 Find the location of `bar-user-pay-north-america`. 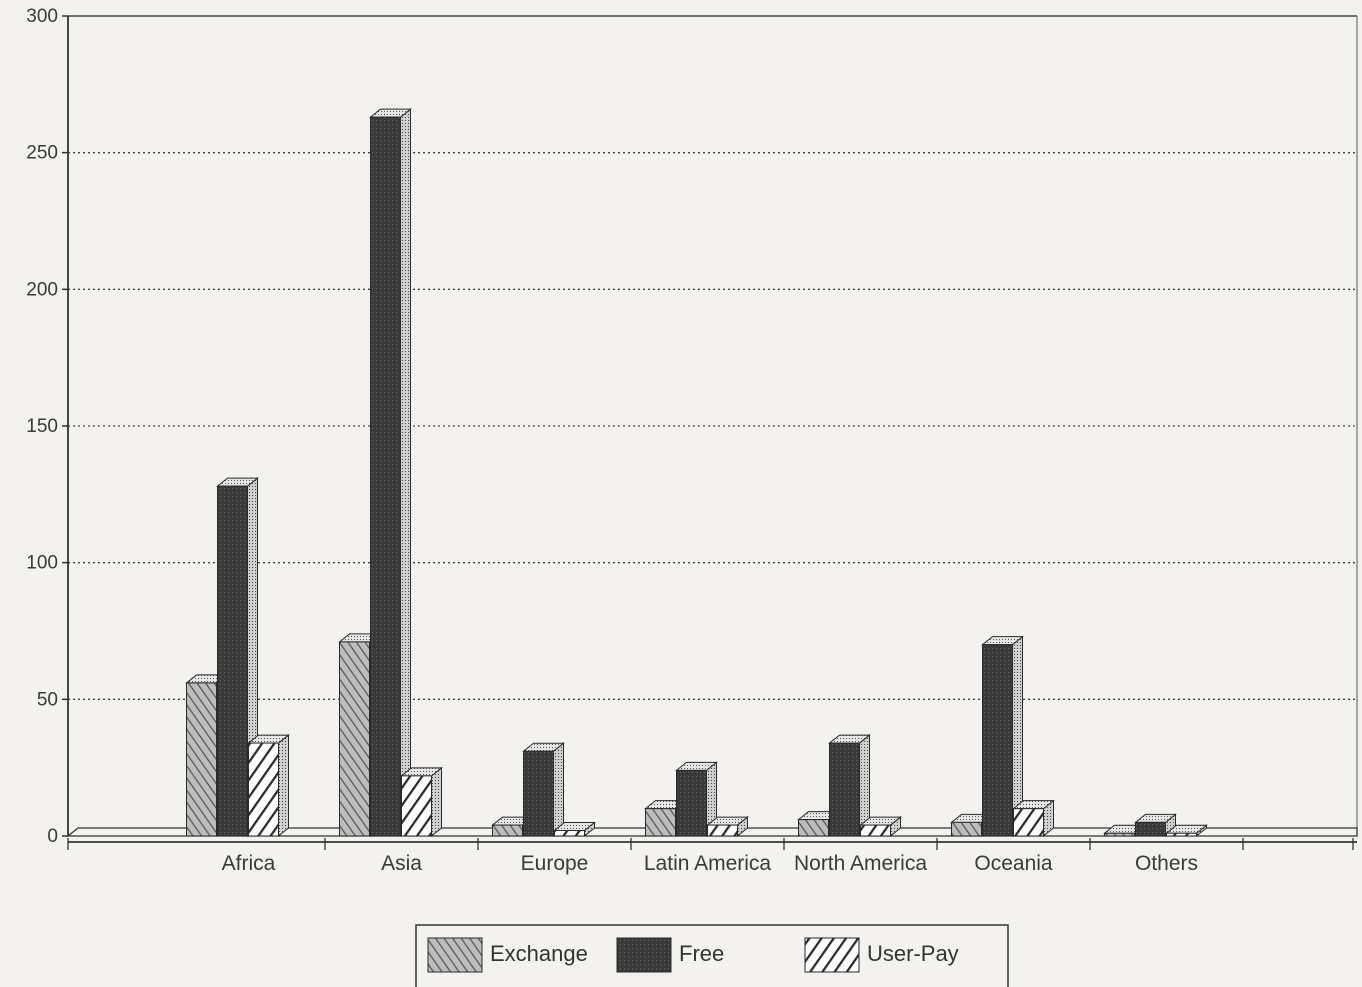

bar-user-pay-north-america is located at coordinates (880, 827).